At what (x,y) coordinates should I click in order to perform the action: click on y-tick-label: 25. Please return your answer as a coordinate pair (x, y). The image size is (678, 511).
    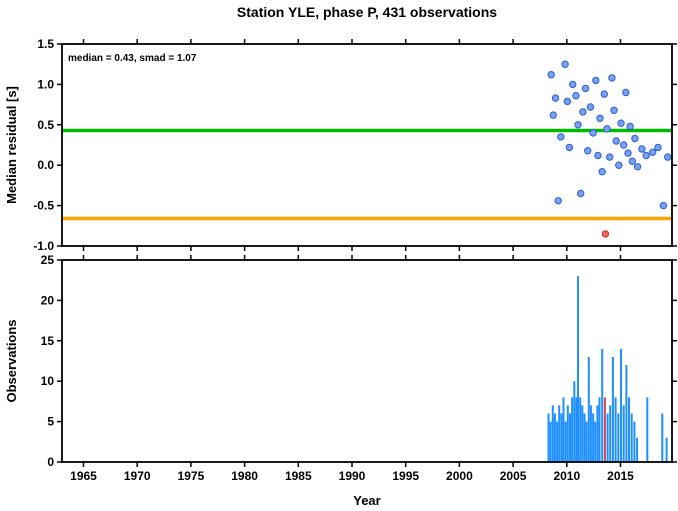
    Looking at the image, I should click on (48, 260).